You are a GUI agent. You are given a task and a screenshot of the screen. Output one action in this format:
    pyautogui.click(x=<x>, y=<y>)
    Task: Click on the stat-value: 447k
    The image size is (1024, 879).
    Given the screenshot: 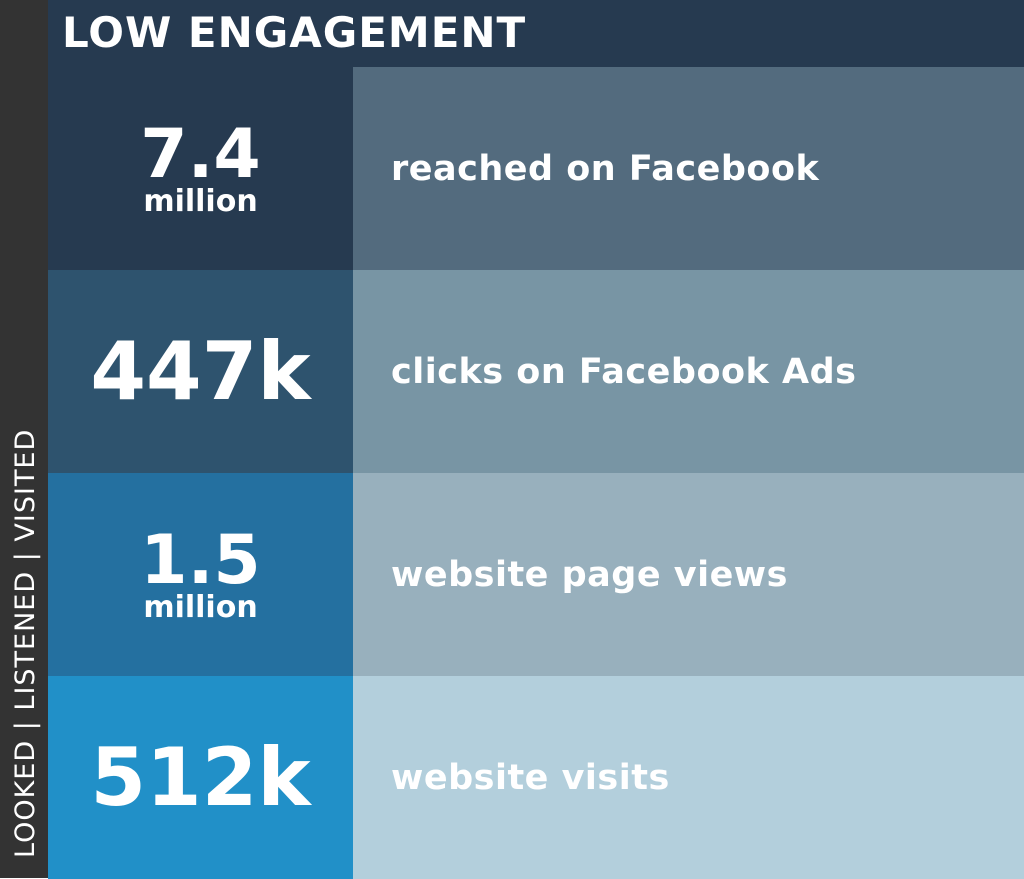 What is the action you would take?
    pyautogui.click(x=200, y=371)
    